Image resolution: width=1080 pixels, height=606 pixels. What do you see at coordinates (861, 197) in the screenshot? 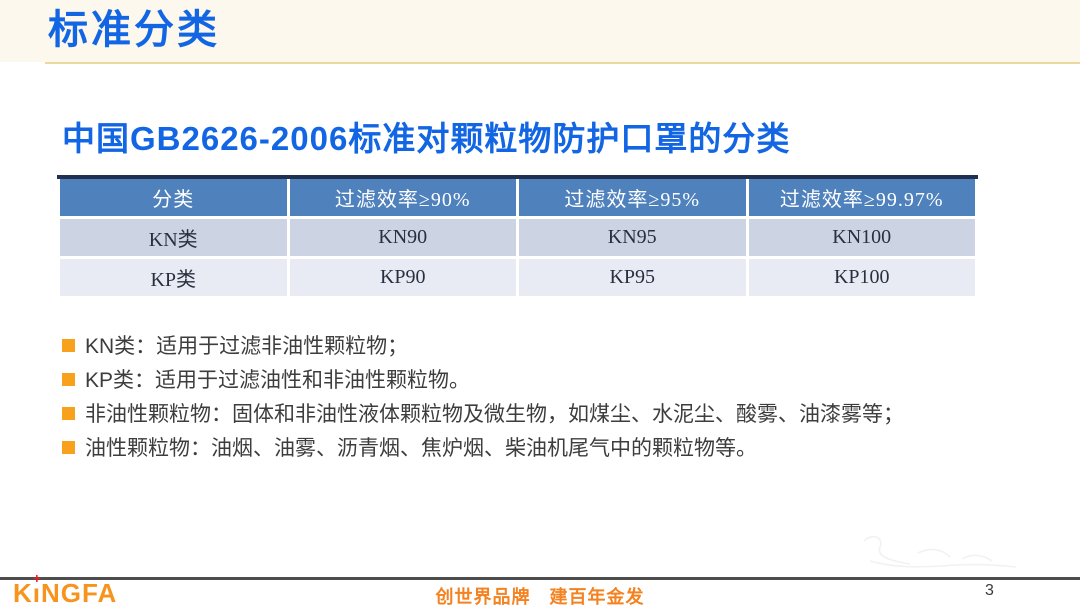
I see `column-header-efficiency-99: 过滤效率≥99.97%` at bounding box center [861, 197].